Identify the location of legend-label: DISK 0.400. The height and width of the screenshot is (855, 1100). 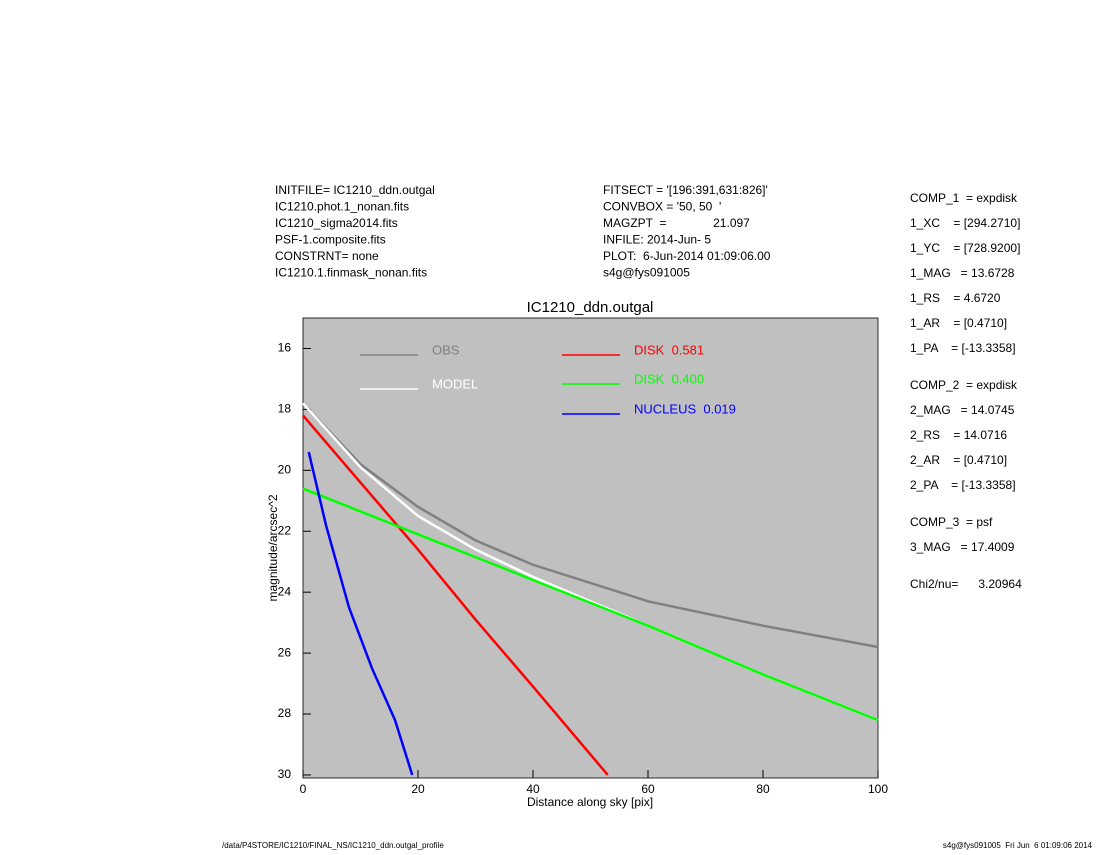
(669, 378).